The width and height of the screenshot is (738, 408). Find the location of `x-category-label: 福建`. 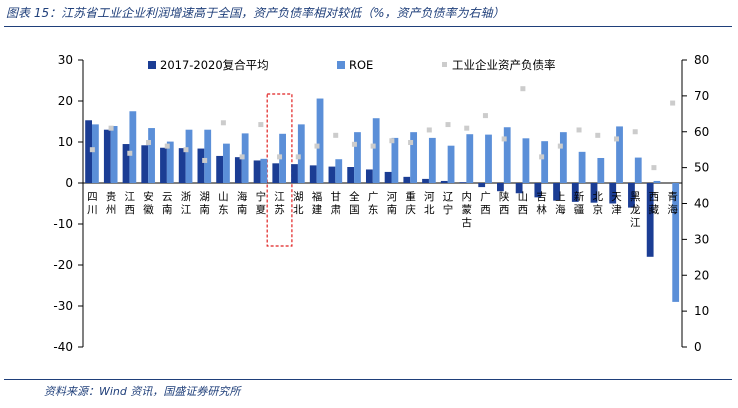

x-category-label: 福建 is located at coordinates (317, 203).